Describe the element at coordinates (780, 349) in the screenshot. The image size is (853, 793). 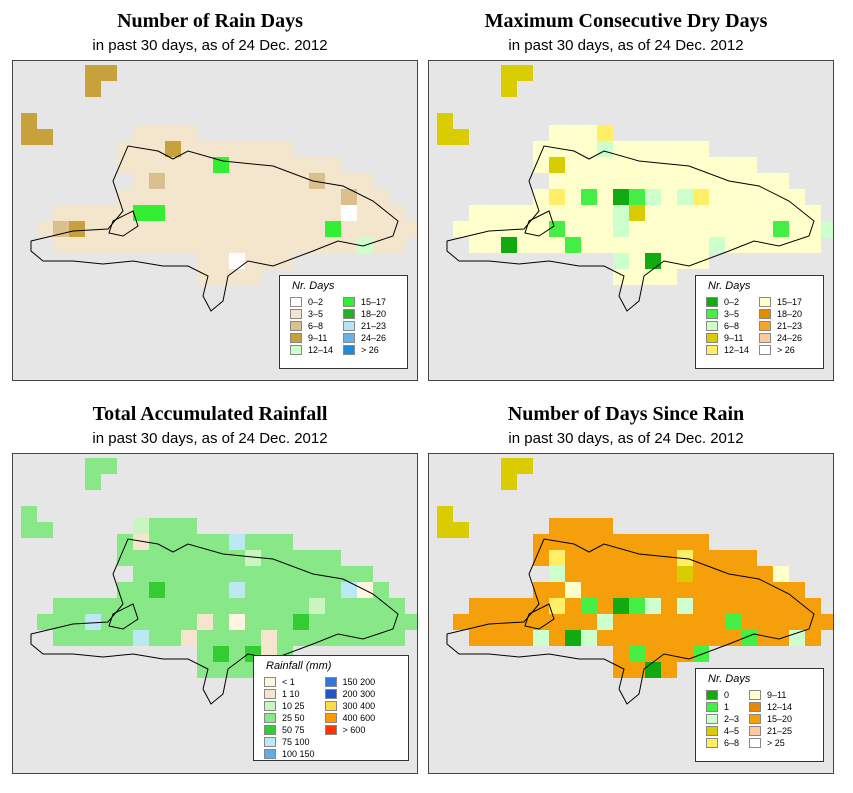
I see `legend-item: > 26` at that location.